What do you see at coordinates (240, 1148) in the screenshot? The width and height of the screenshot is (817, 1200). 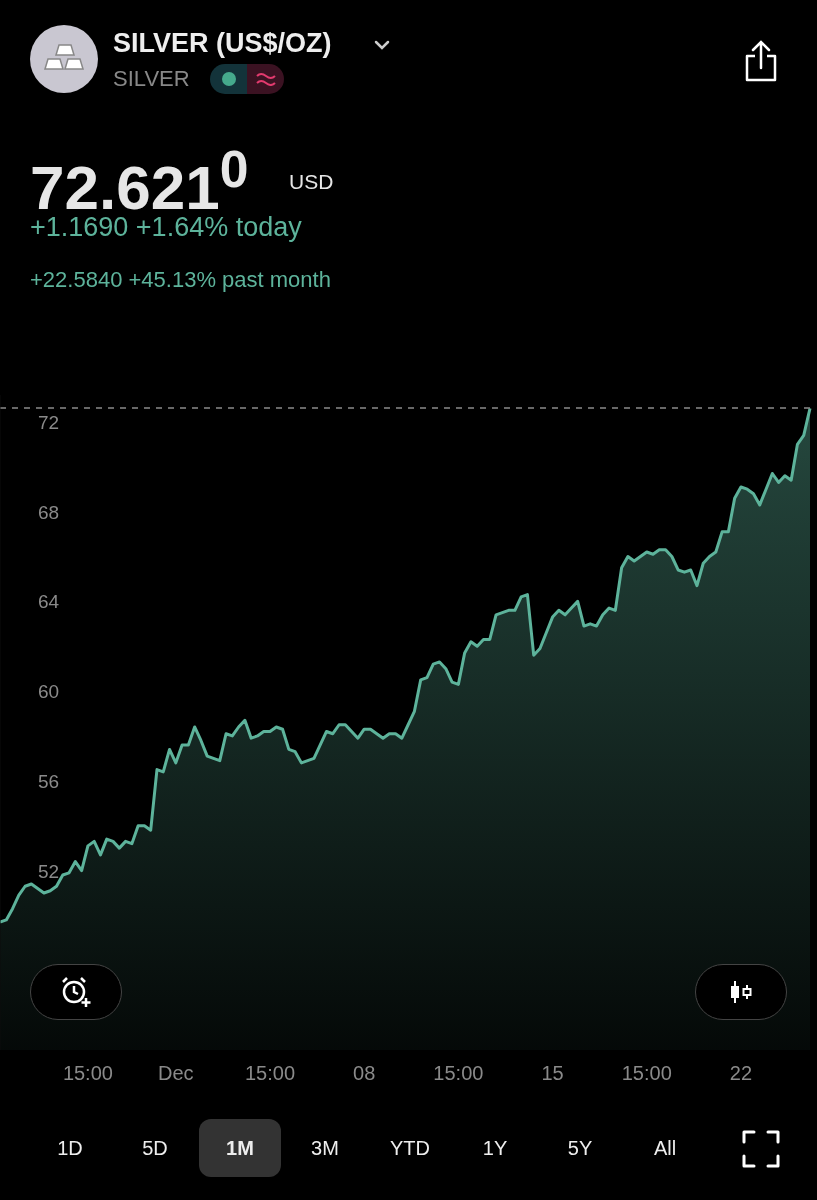 I see `text: 1M` at bounding box center [240, 1148].